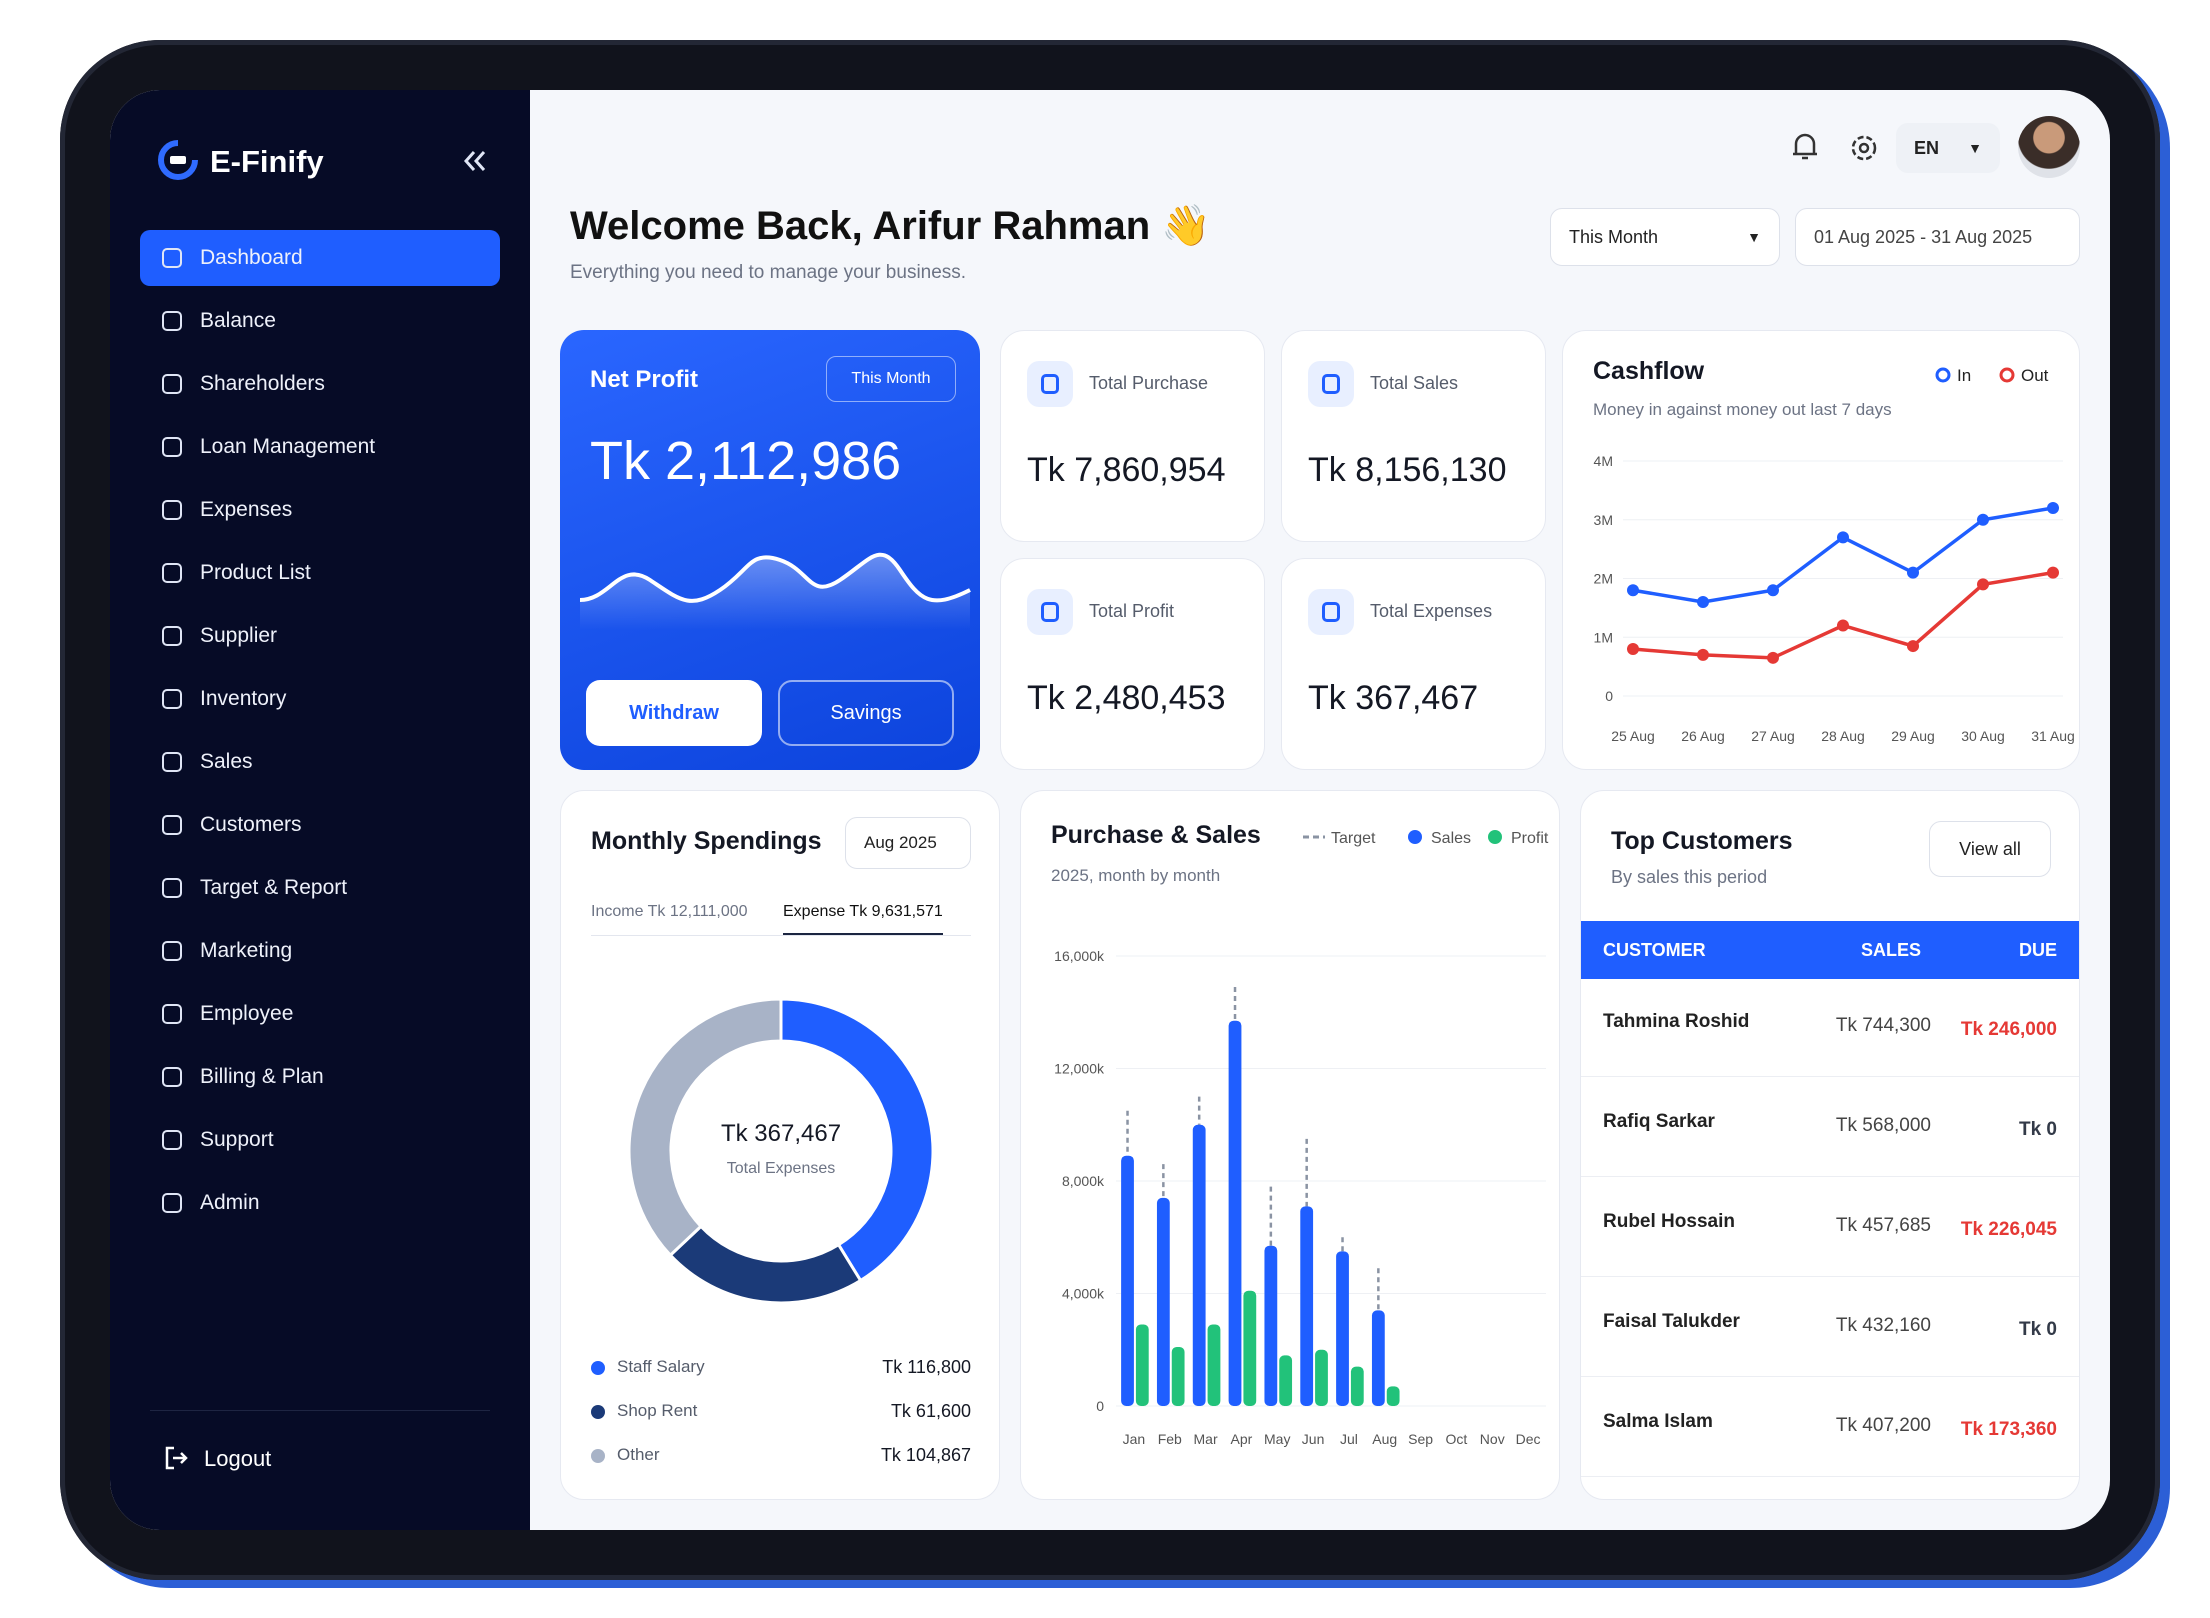 Image resolution: width=2210 pixels, height=1618 pixels. Describe the element at coordinates (320, 573) in the screenshot. I see `nav-item: Product List` at that location.